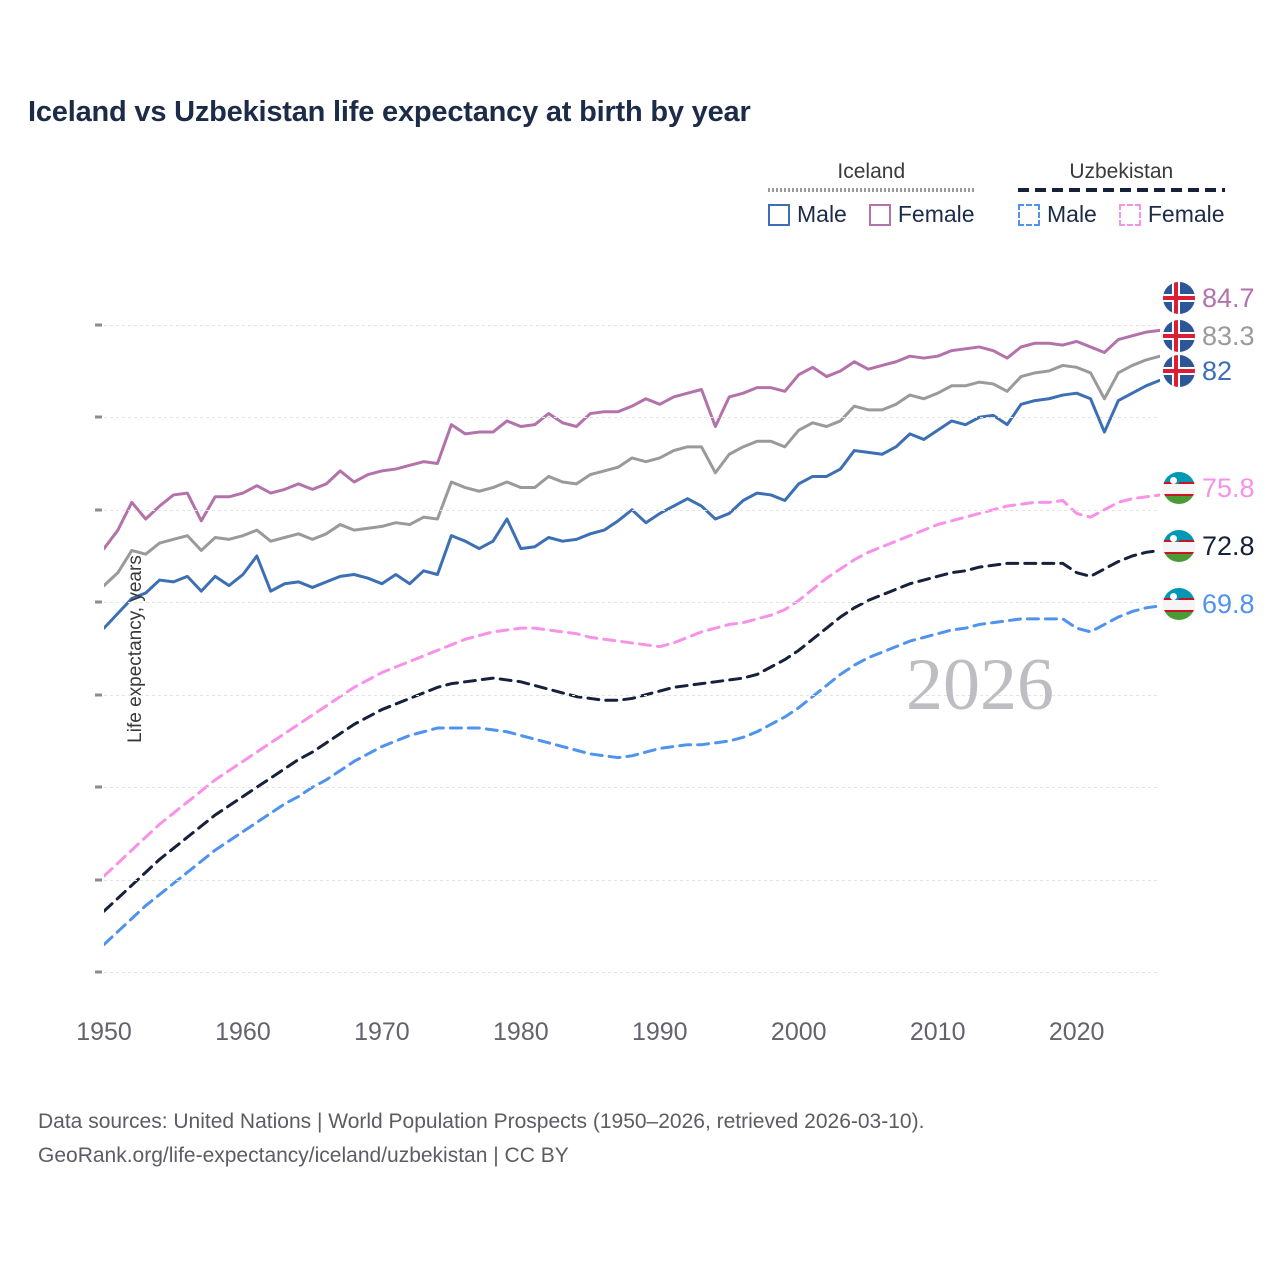 The height and width of the screenshot is (1280, 1280). Describe the element at coordinates (822, 214) in the screenshot. I see `legend-label-iceland-male: Male` at that location.